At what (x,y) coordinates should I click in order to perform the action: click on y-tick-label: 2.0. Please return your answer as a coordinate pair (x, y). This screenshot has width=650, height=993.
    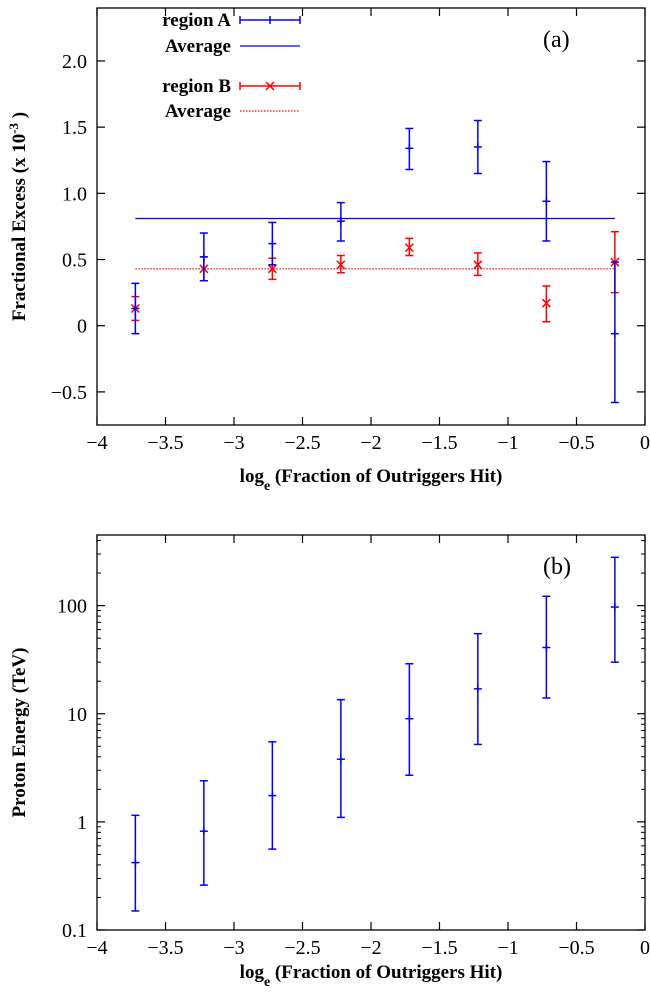
    Looking at the image, I should click on (74, 62).